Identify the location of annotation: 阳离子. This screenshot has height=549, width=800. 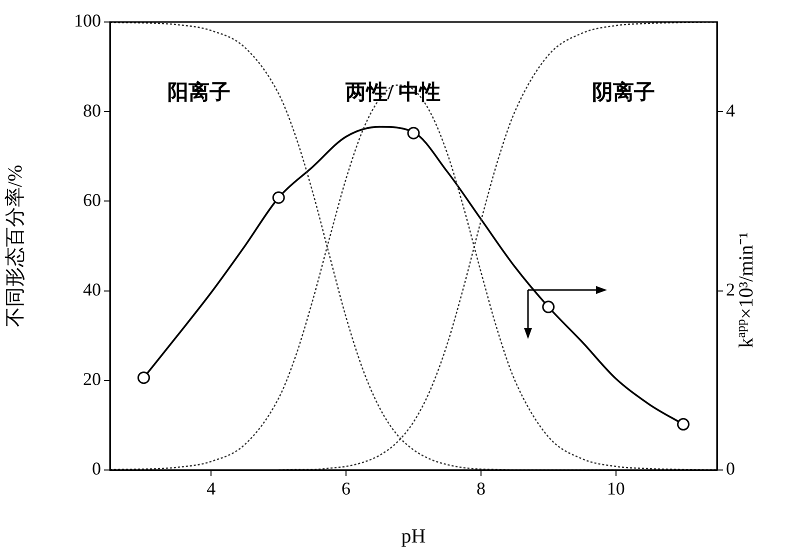
(199, 92).